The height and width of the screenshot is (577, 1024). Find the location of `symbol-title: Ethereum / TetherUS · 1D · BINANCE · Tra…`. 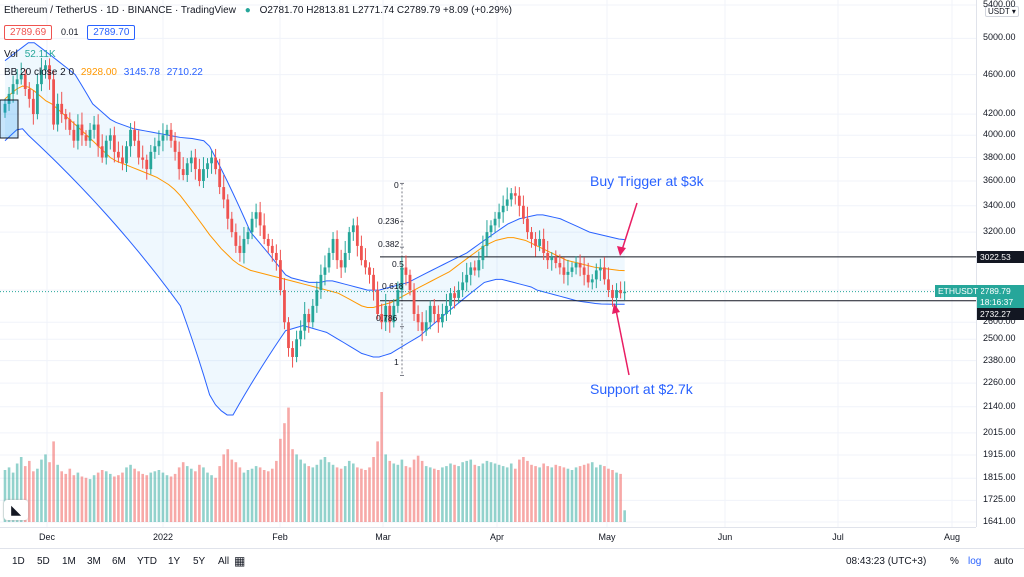

symbol-title: Ethereum / TetherUS · 1D · BINANCE · Tra… is located at coordinates (120, 10).